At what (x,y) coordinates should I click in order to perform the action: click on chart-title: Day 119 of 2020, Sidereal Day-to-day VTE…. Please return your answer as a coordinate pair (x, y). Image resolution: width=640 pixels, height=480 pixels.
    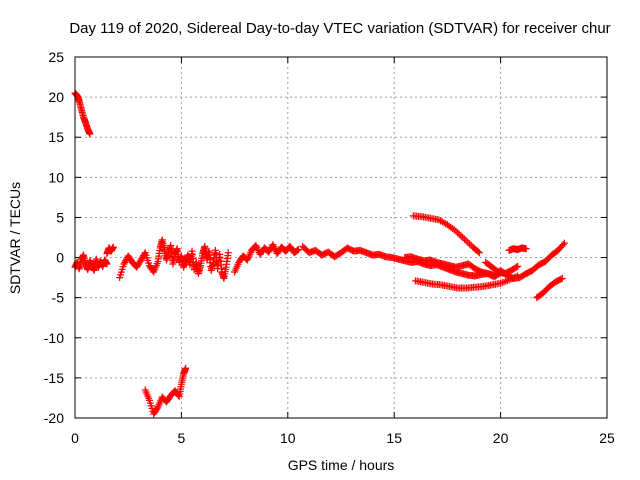
    Looking at the image, I should click on (339, 28).